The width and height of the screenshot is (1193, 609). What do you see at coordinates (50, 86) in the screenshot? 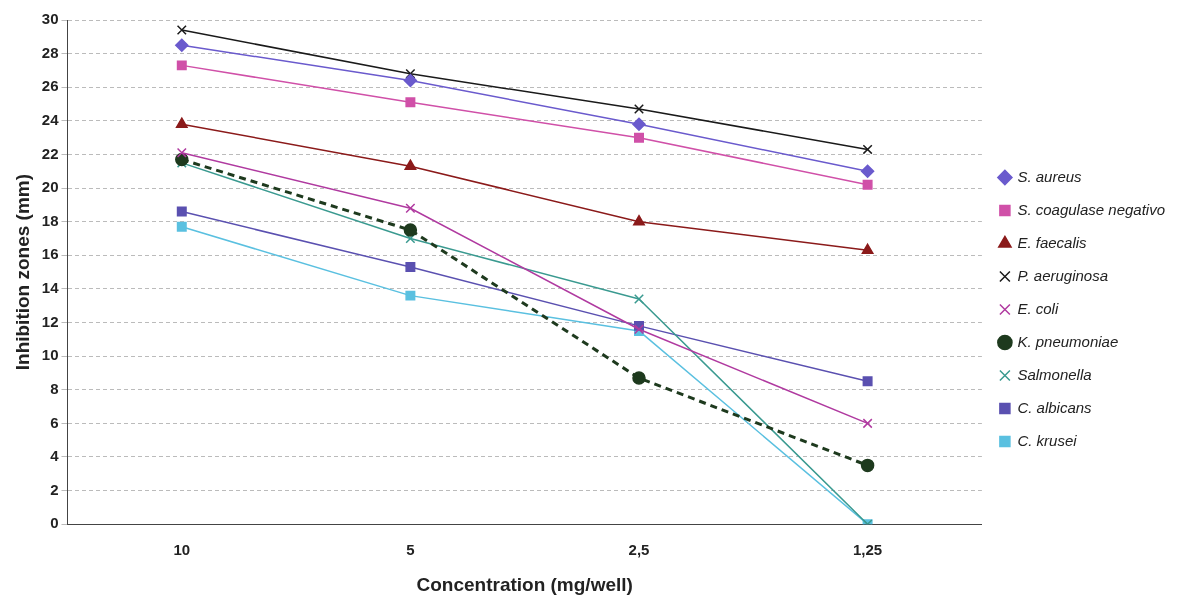
I see `y-tick-label: 26` at bounding box center [50, 86].